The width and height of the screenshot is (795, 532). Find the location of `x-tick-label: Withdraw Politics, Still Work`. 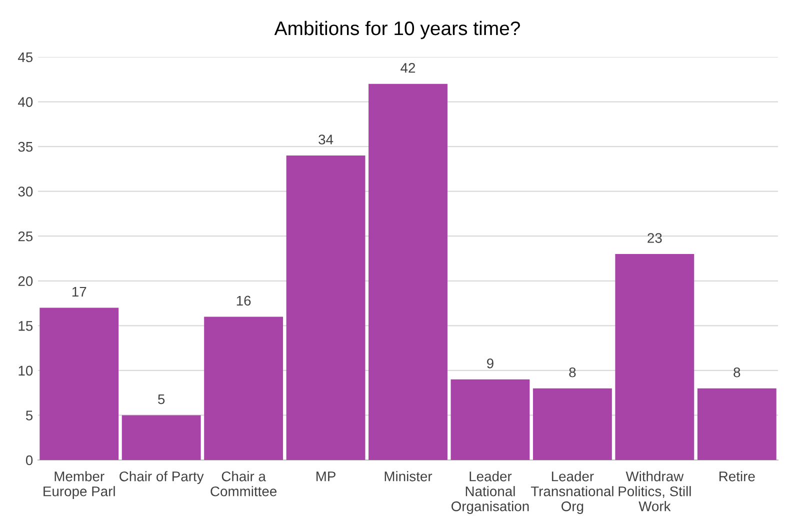

x-tick-label: Withdraw Politics, Still Work is located at coordinates (654, 491).